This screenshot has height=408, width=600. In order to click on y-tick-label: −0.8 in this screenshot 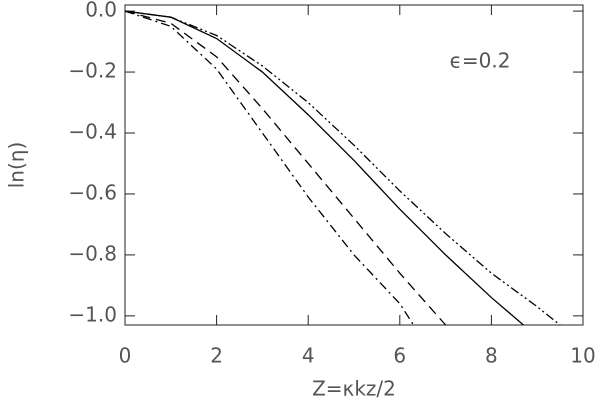, I will do `click(92, 253)`.